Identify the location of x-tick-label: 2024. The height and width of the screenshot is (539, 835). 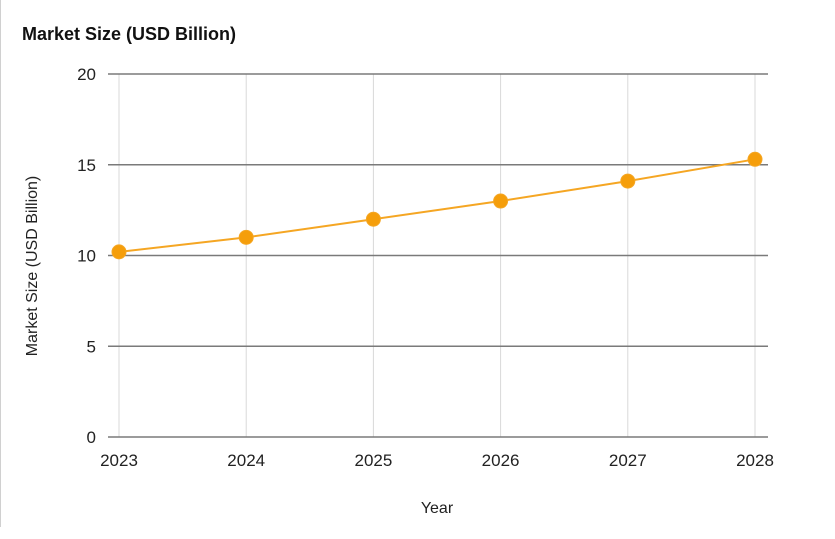
(246, 460).